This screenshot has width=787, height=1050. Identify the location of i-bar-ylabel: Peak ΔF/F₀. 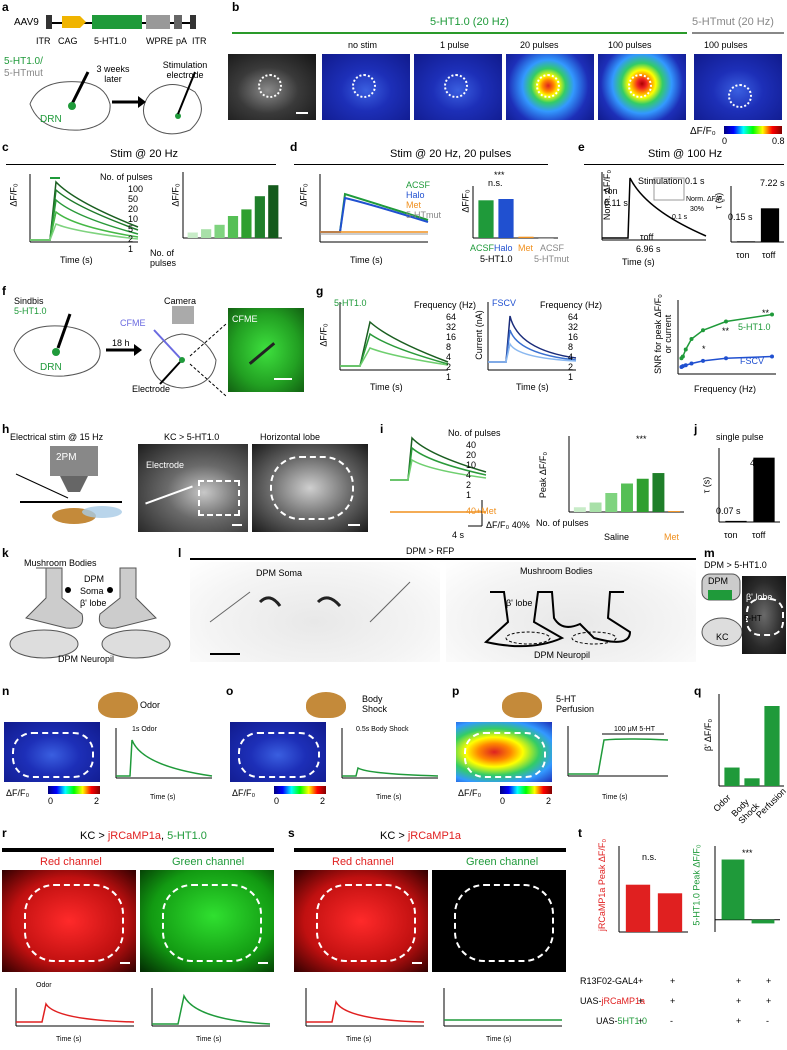
(543, 475).